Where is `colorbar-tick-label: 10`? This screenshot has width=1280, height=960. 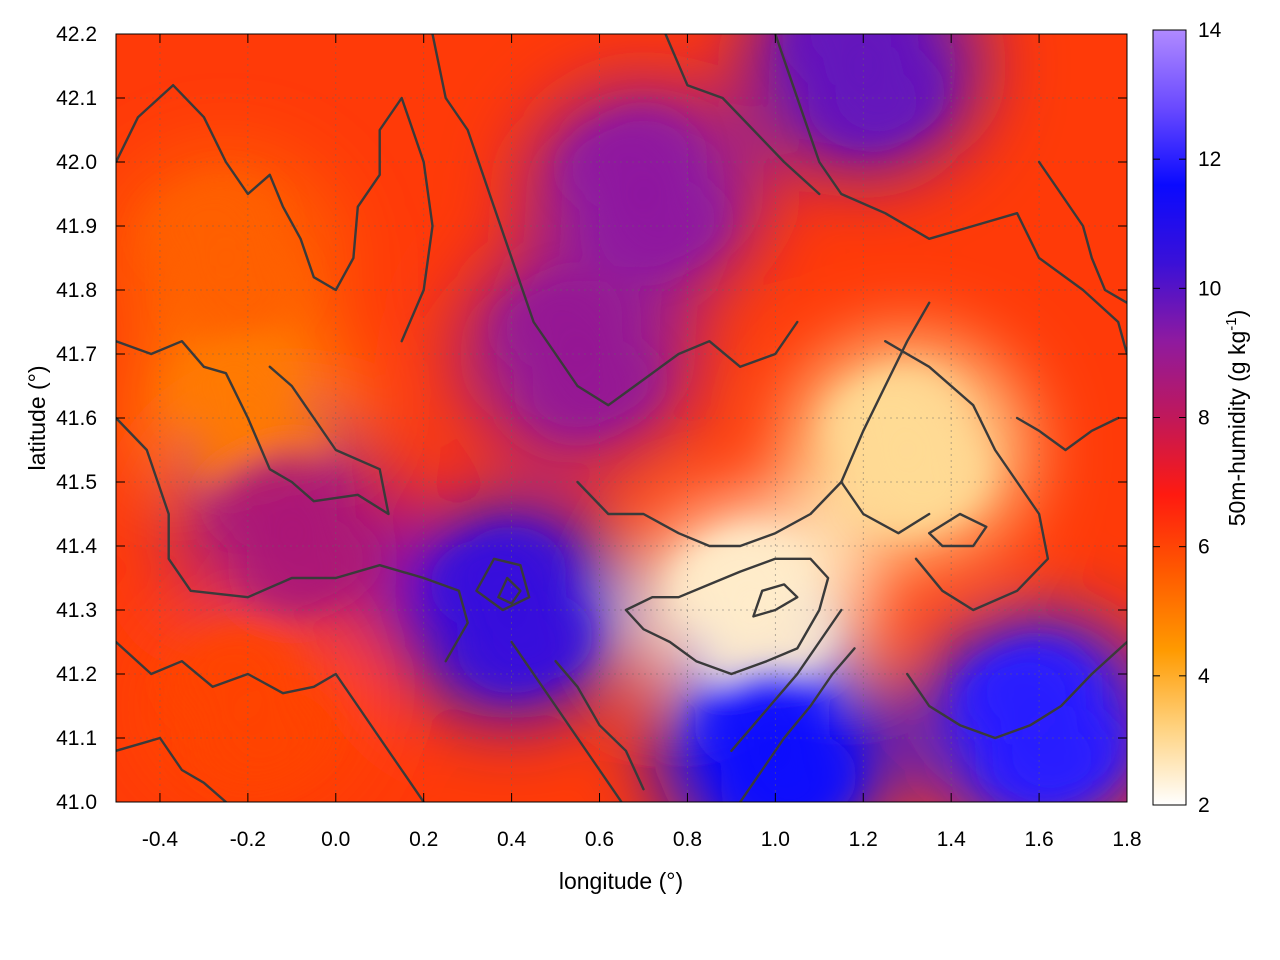 colorbar-tick-label: 10 is located at coordinates (1209, 288).